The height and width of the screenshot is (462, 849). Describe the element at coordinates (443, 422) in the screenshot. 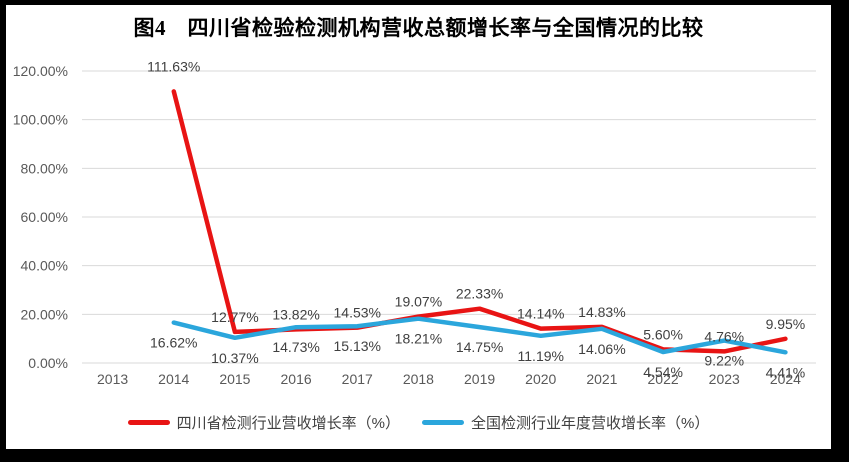

I see `legend-swatch-national` at that location.